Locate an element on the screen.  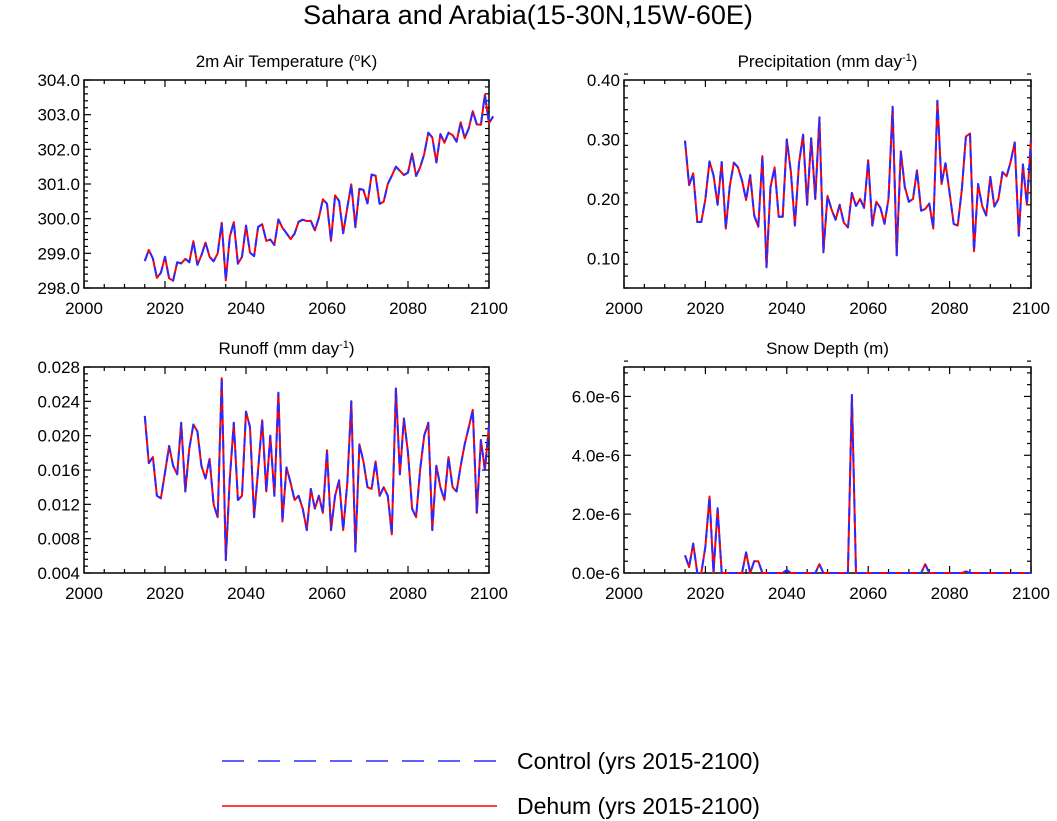
plot-frame-snow-depth is located at coordinates (827, 470).